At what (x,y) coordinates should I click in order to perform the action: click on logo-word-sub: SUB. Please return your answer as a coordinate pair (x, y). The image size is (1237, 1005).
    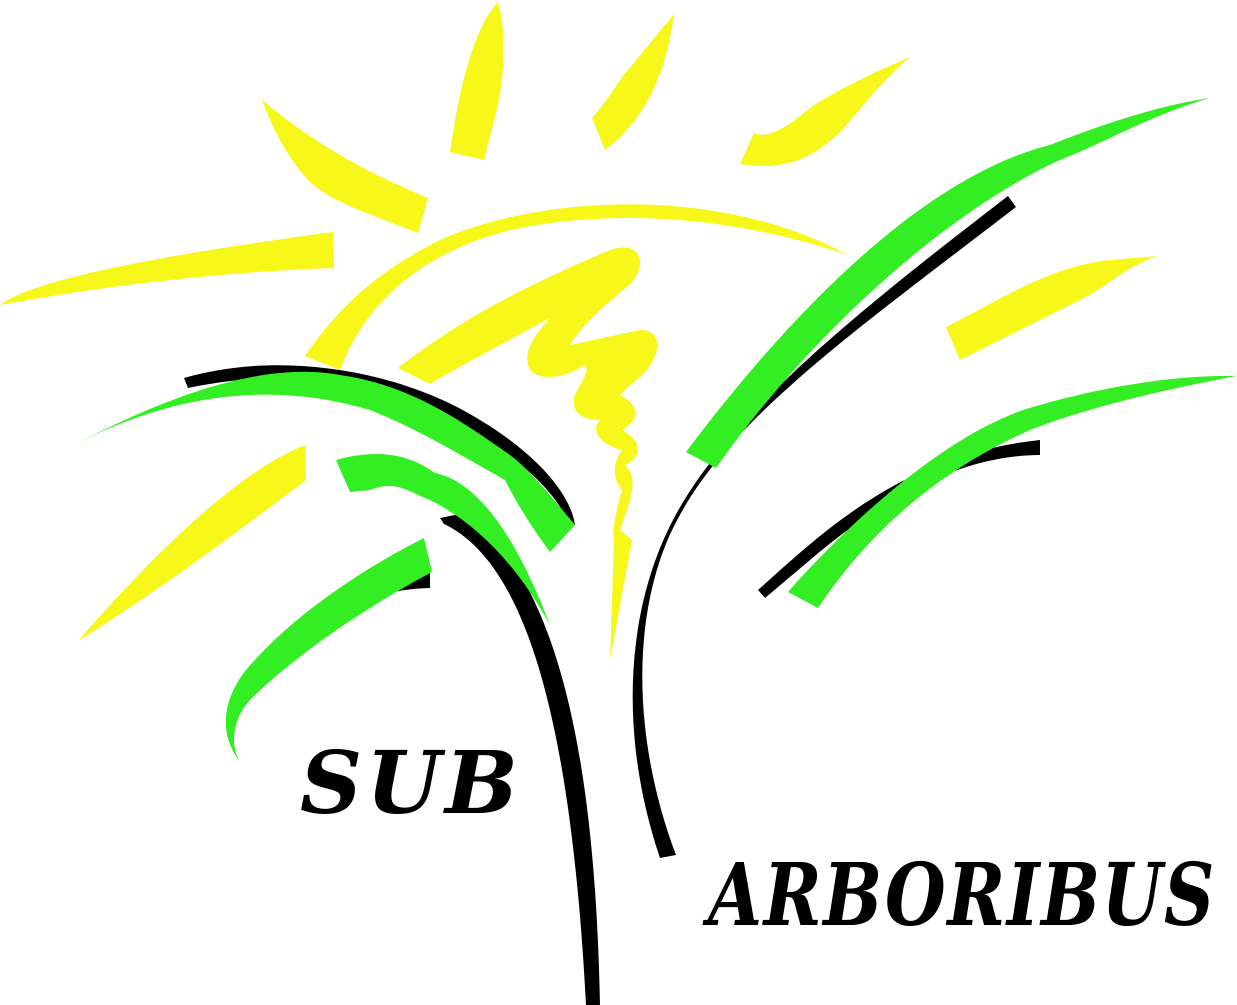
    Looking at the image, I should click on (411, 783).